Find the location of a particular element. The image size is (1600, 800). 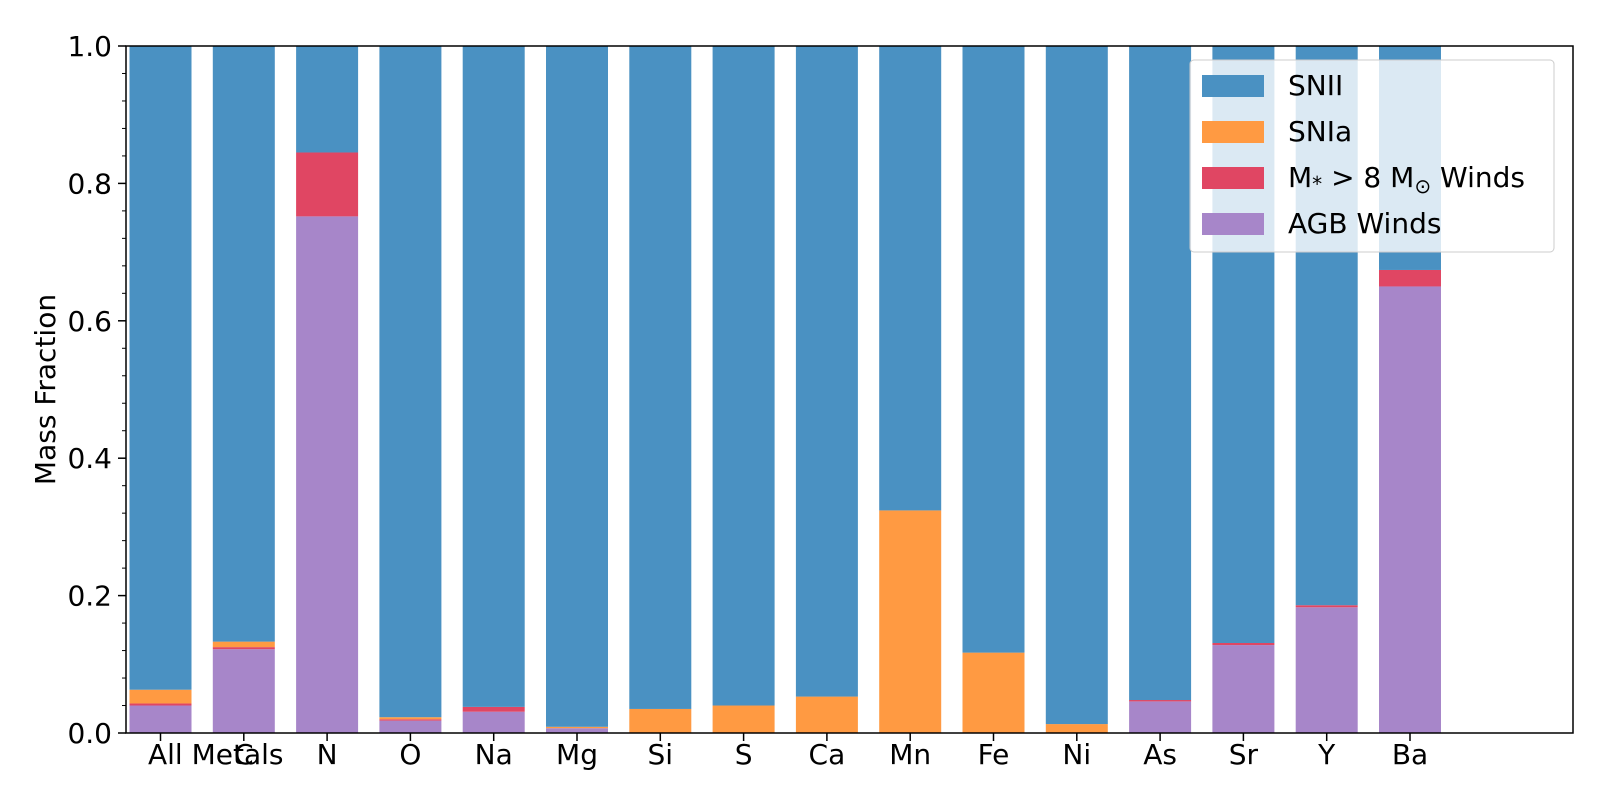

x-tick-label: Y is located at coordinates (1326, 754).